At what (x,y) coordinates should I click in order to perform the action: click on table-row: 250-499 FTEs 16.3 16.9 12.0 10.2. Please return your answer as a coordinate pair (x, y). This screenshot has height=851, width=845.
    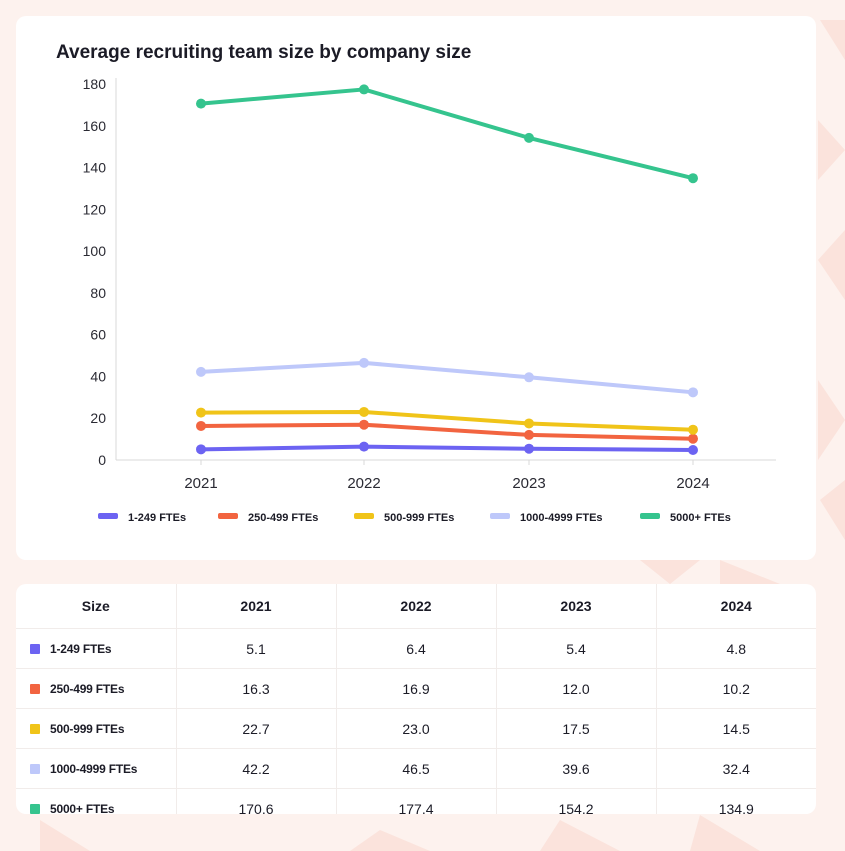
    Looking at the image, I should click on (416, 688).